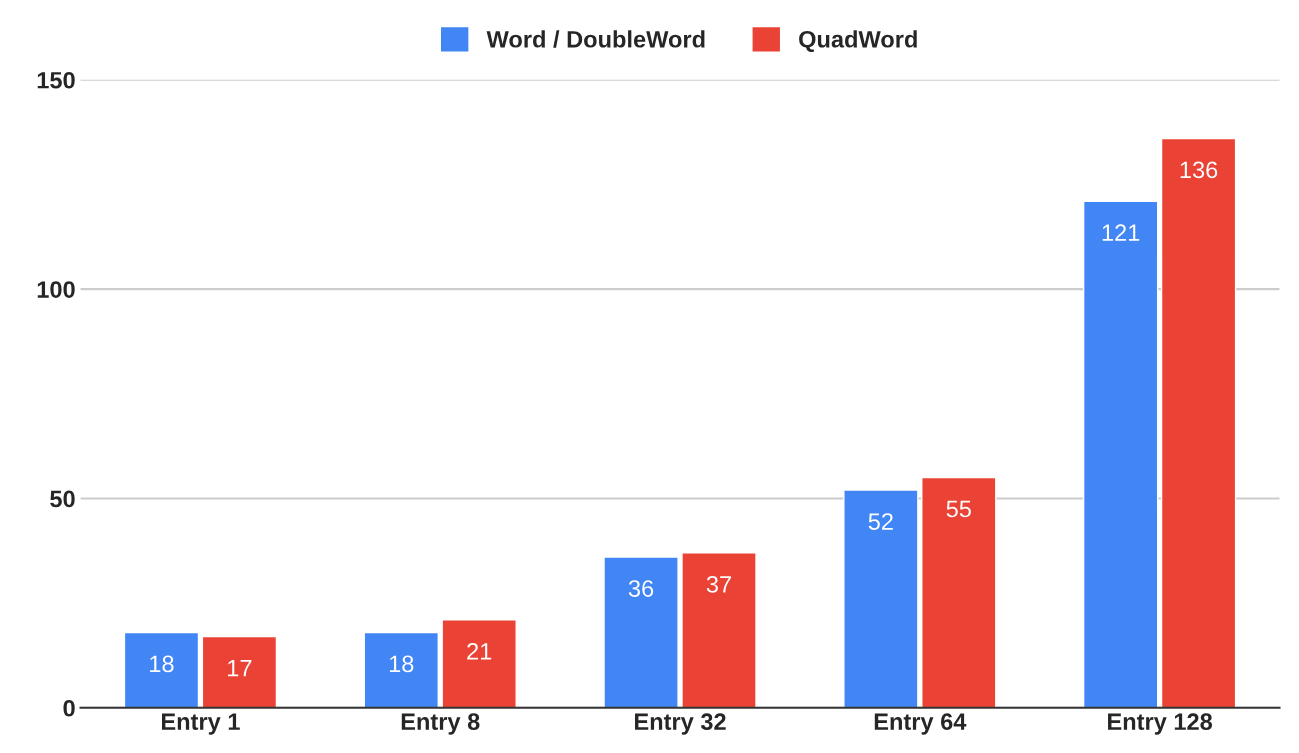 The height and width of the screenshot is (753, 1299). What do you see at coordinates (1121, 232) in the screenshot?
I see `data-label: 121` at bounding box center [1121, 232].